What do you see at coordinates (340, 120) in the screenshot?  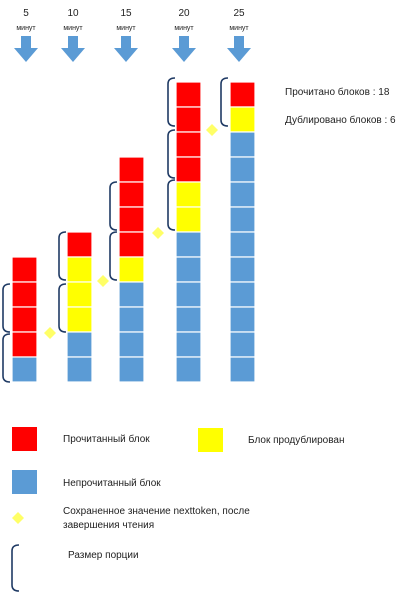 I see `duplicated-blocks-count: Дублировано блоков : 6` at bounding box center [340, 120].